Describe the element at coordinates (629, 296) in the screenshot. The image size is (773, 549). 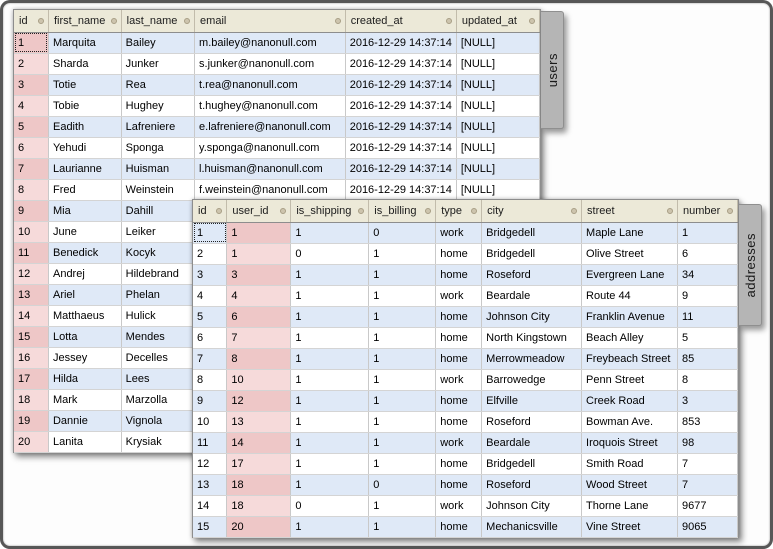
I see `cell-street: Route 44` at that location.